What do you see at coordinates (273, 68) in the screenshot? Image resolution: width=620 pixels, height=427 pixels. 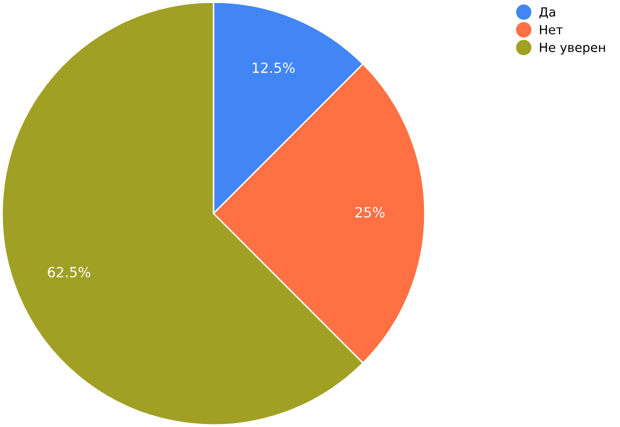 I see `data-label: 12.5%` at bounding box center [273, 68].